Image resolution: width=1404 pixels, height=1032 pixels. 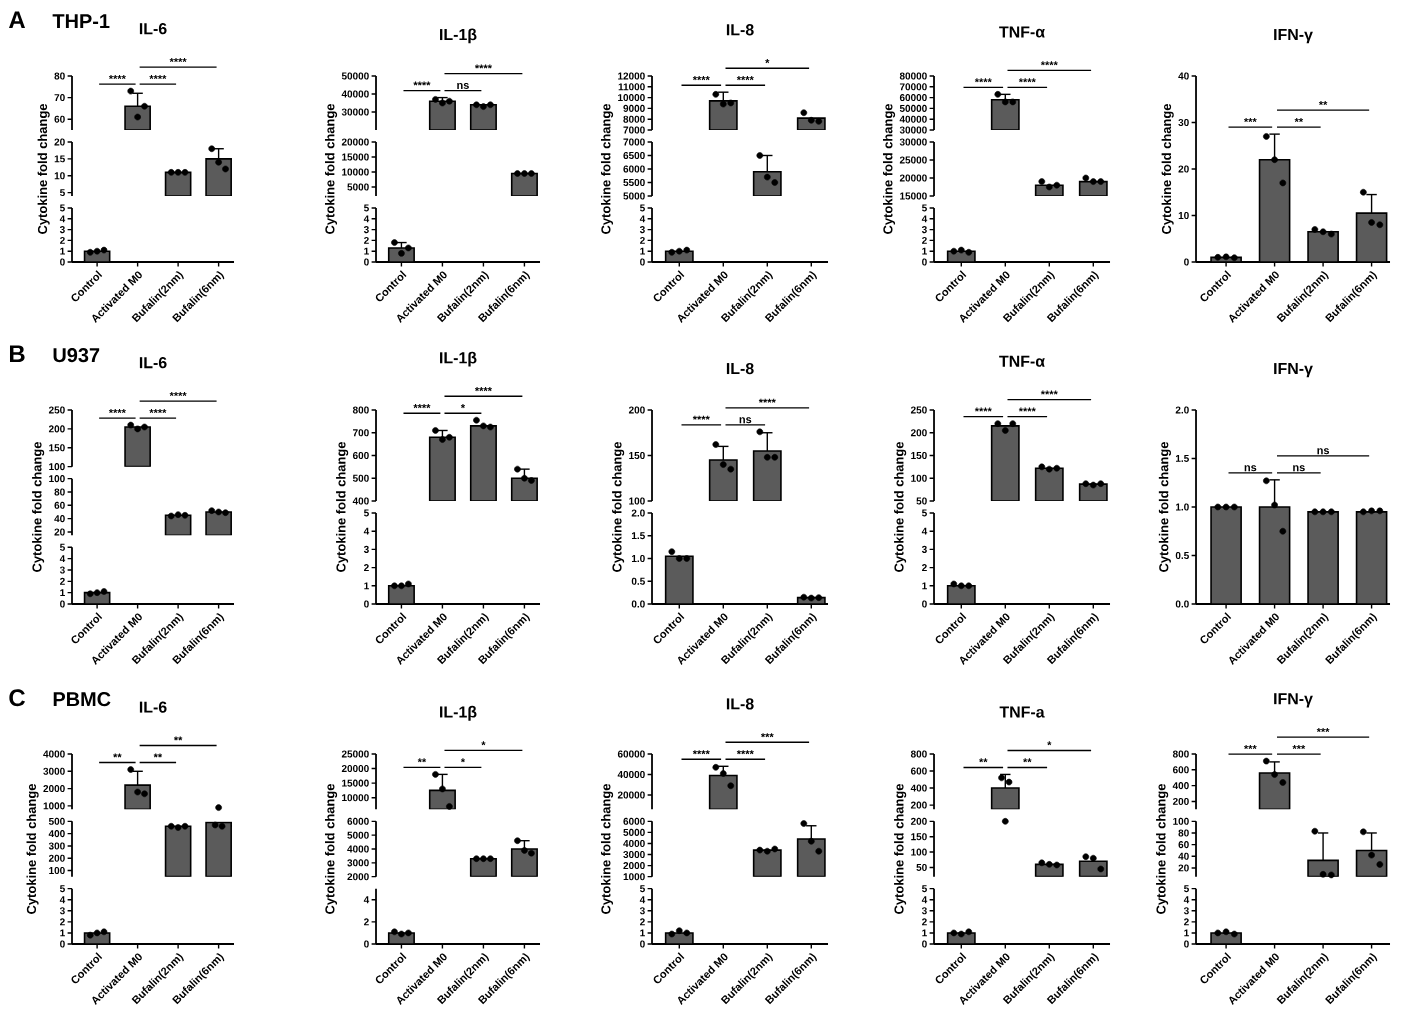 I want to click on text: C, so click(x=17, y=698).